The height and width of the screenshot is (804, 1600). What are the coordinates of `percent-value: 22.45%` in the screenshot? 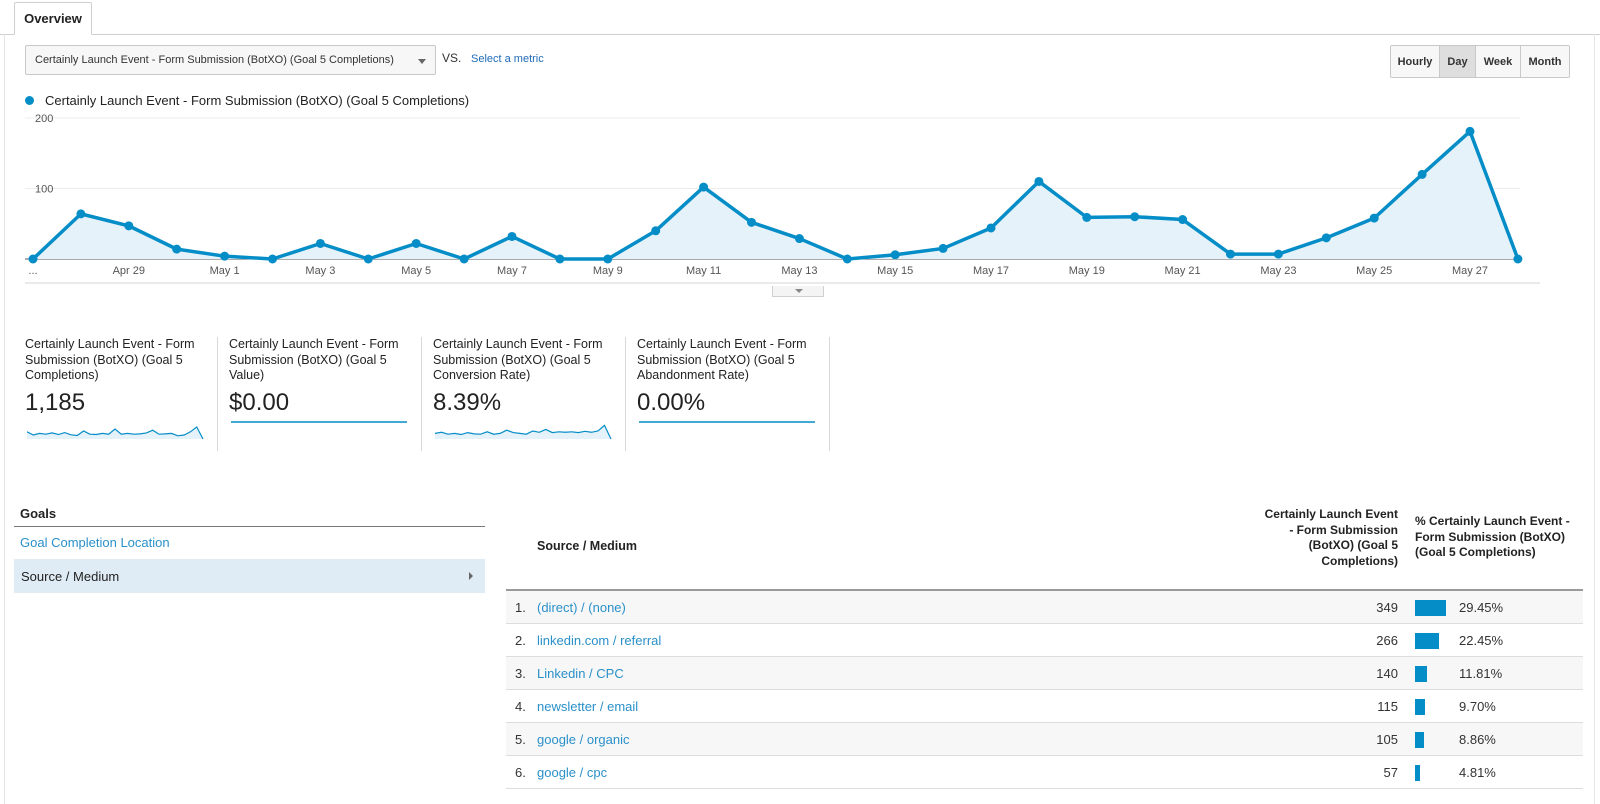 It's located at (1481, 640).